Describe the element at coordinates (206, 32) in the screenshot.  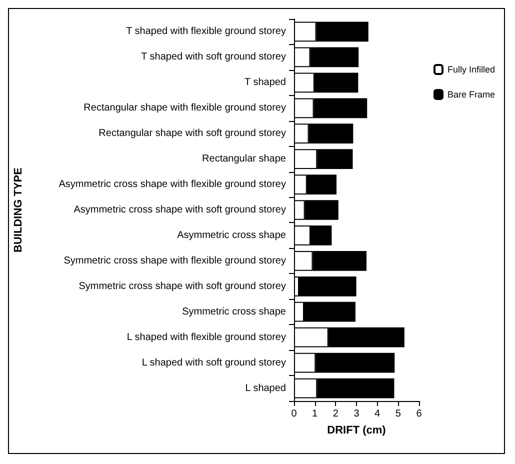
I see `y-tick-label: T shaped with flexible ground storey` at that location.